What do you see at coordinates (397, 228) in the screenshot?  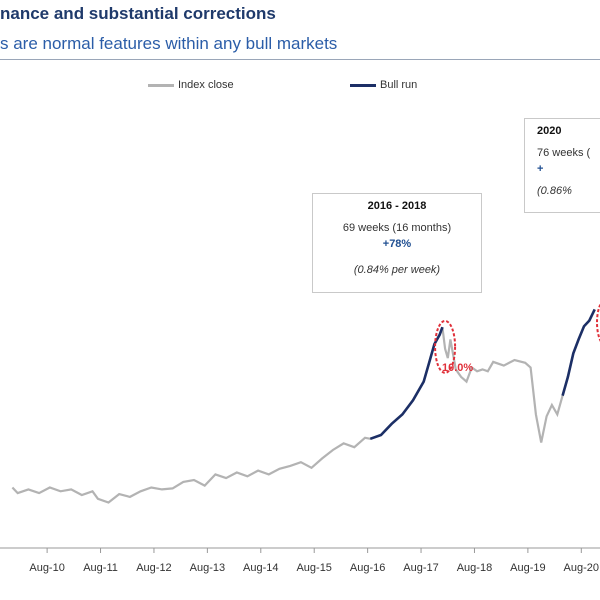 I see `annotation-duration: 69 weeks (16 months)` at bounding box center [397, 228].